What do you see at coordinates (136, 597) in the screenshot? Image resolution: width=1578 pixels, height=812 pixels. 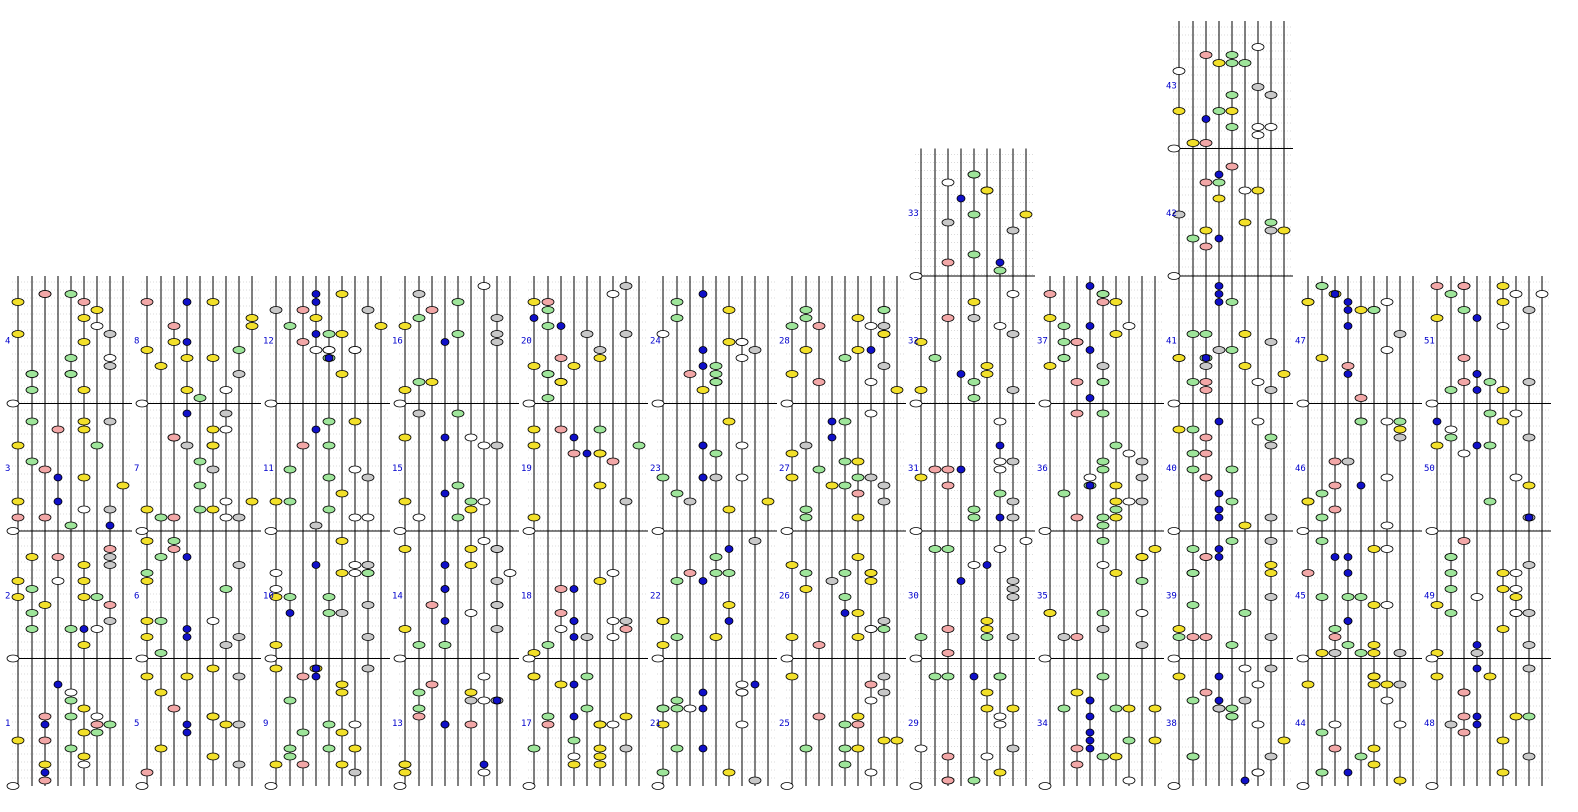 I see `measure-number: 6` at bounding box center [136, 597].